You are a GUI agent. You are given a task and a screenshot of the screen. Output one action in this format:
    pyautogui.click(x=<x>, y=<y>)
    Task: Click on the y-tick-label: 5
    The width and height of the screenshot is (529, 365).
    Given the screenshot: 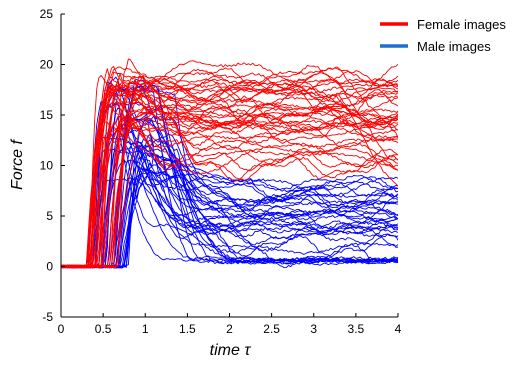 What is the action you would take?
    pyautogui.click(x=49, y=216)
    